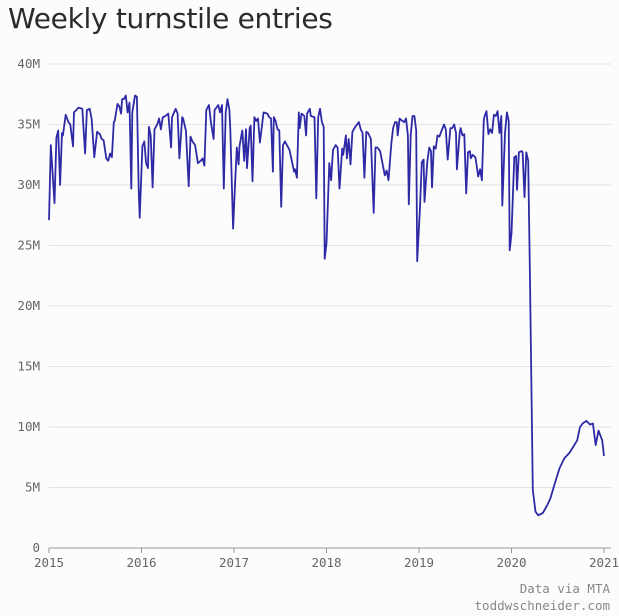 Image resolution: width=619 pixels, height=616 pixels. I want to click on x-tick-label: 2015, so click(49, 562).